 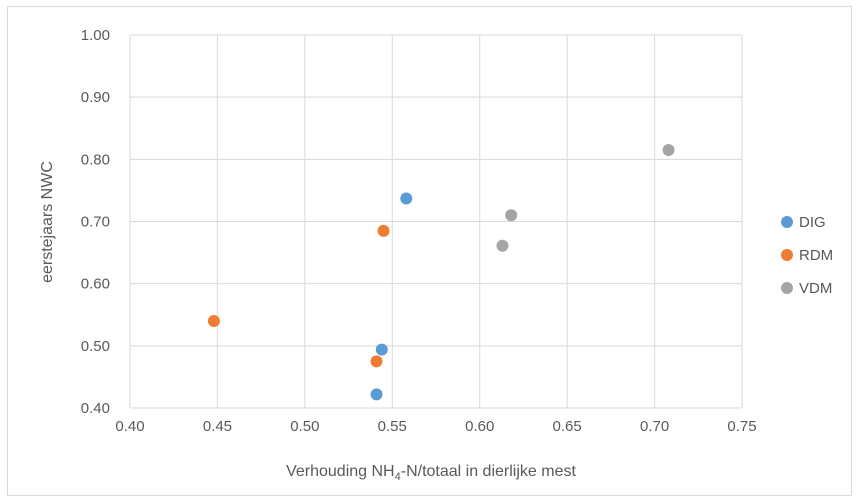 I want to click on x-axis-title-subscript: 4, so click(x=398, y=477).